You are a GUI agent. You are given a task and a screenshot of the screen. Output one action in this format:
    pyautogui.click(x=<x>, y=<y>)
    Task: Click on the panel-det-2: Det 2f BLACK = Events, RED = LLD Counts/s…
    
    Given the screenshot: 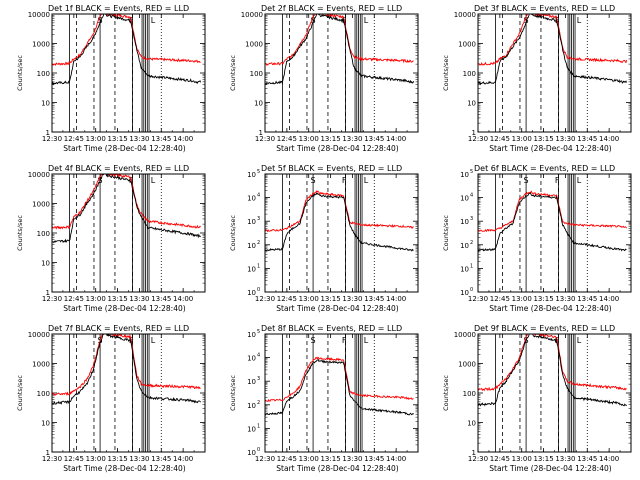 What is the action you would take?
    pyautogui.click(x=324, y=78)
    